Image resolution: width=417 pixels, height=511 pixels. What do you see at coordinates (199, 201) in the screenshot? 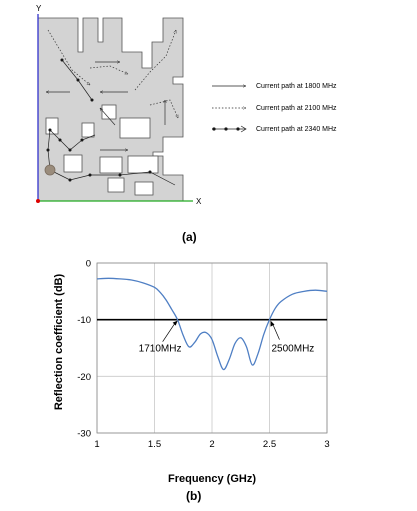
I see `x-axis-label: X` at bounding box center [199, 201].